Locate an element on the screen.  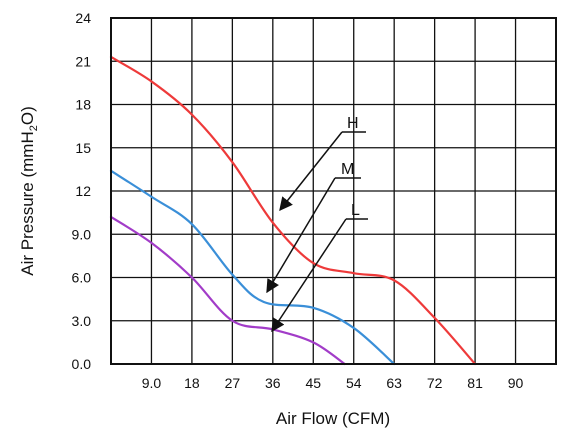
x-tick-label: 9.0 is located at coordinates (152, 383).